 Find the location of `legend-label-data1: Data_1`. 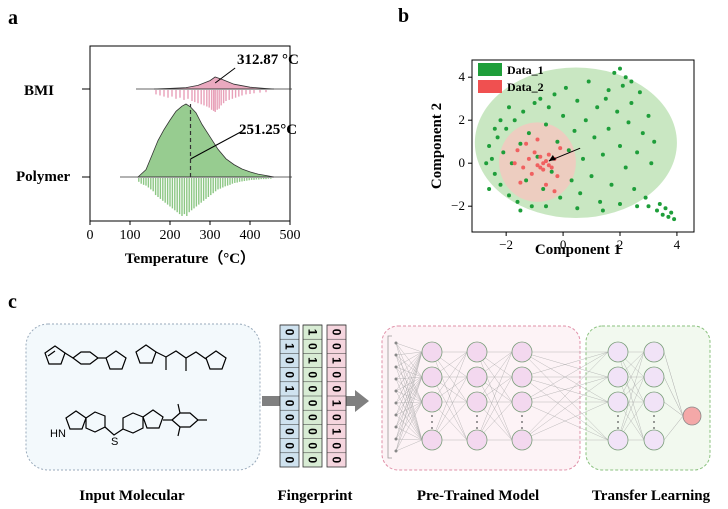

legend-label-data1: Data_1 is located at coordinates (525, 70).